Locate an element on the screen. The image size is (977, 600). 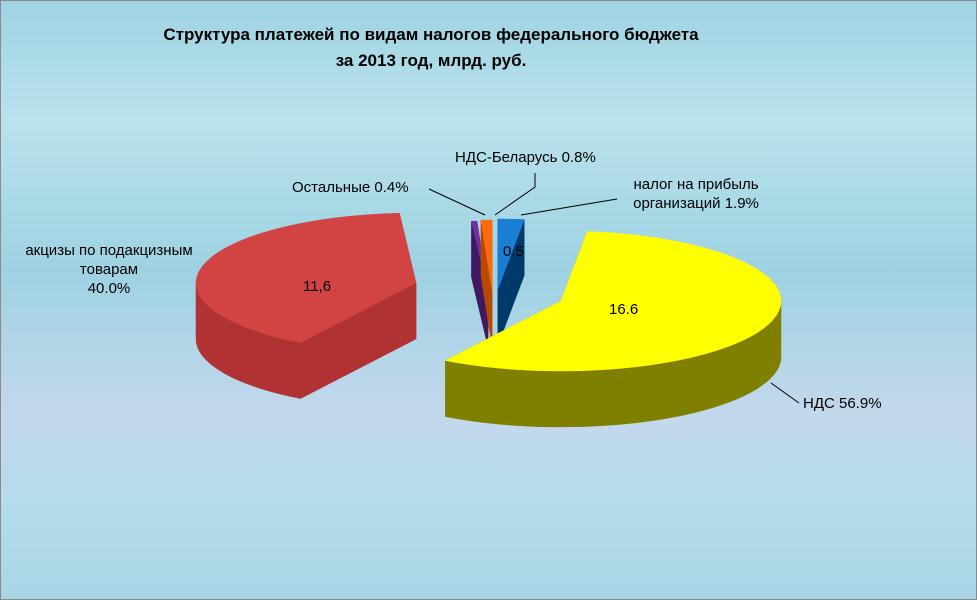
data-label: НДС 56.9% is located at coordinates (842, 403).